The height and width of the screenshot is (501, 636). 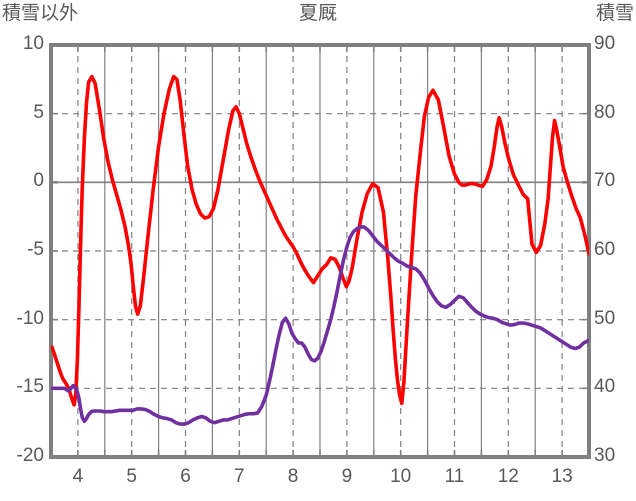 What do you see at coordinates (35, 249) in the screenshot?
I see `y-tick-label-left: -5` at bounding box center [35, 249].